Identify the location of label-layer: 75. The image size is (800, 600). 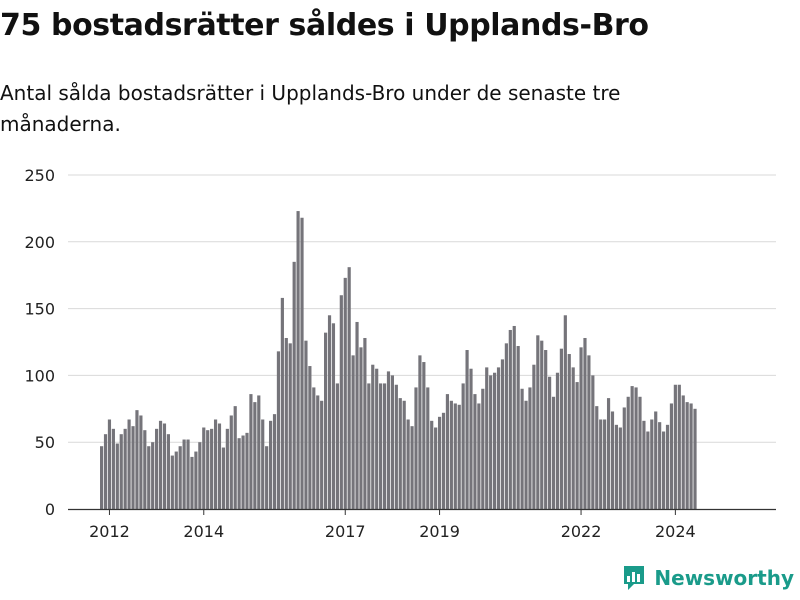
(707, 152).